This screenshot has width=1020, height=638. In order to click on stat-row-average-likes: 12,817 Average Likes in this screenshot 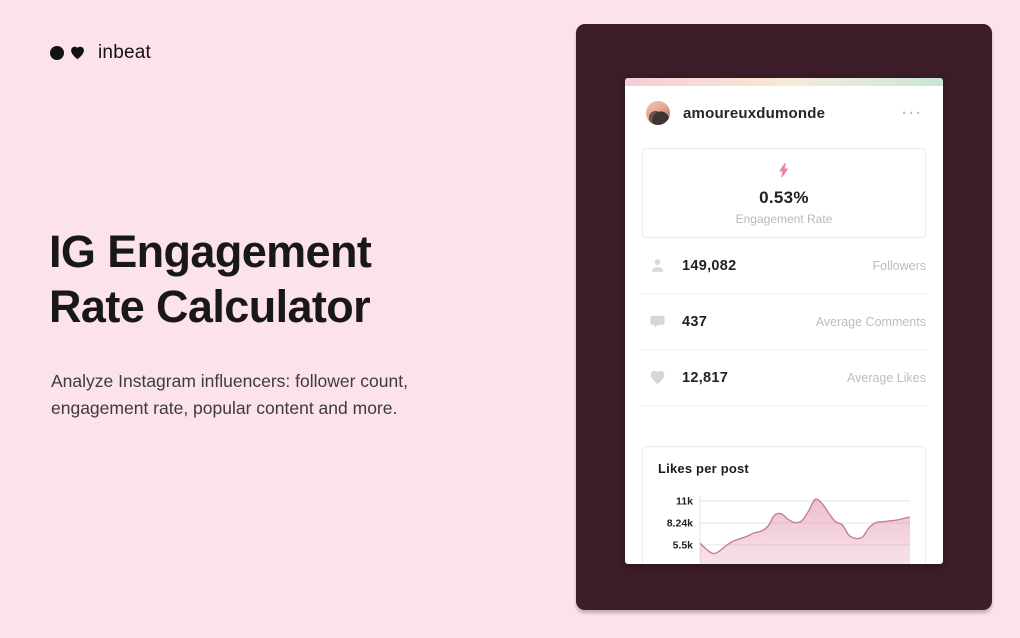, I will do `click(784, 378)`.